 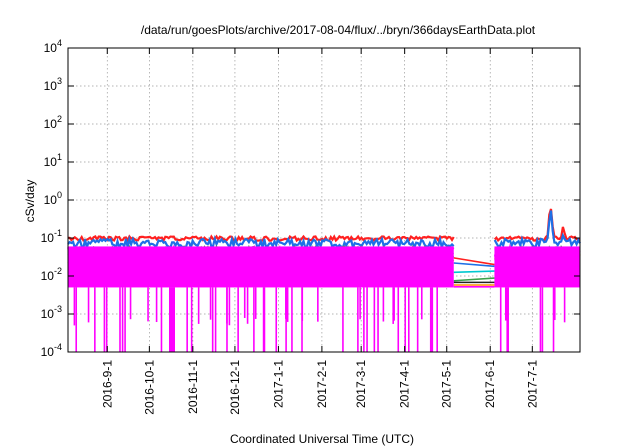 What do you see at coordinates (53, 84) in the screenshot?
I see `y-tick-label: 10³` at bounding box center [53, 84].